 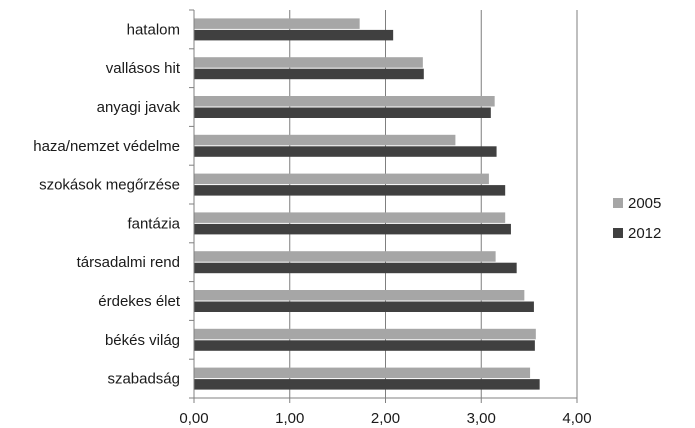 I want to click on legend-swatch-2005, so click(x=618, y=203).